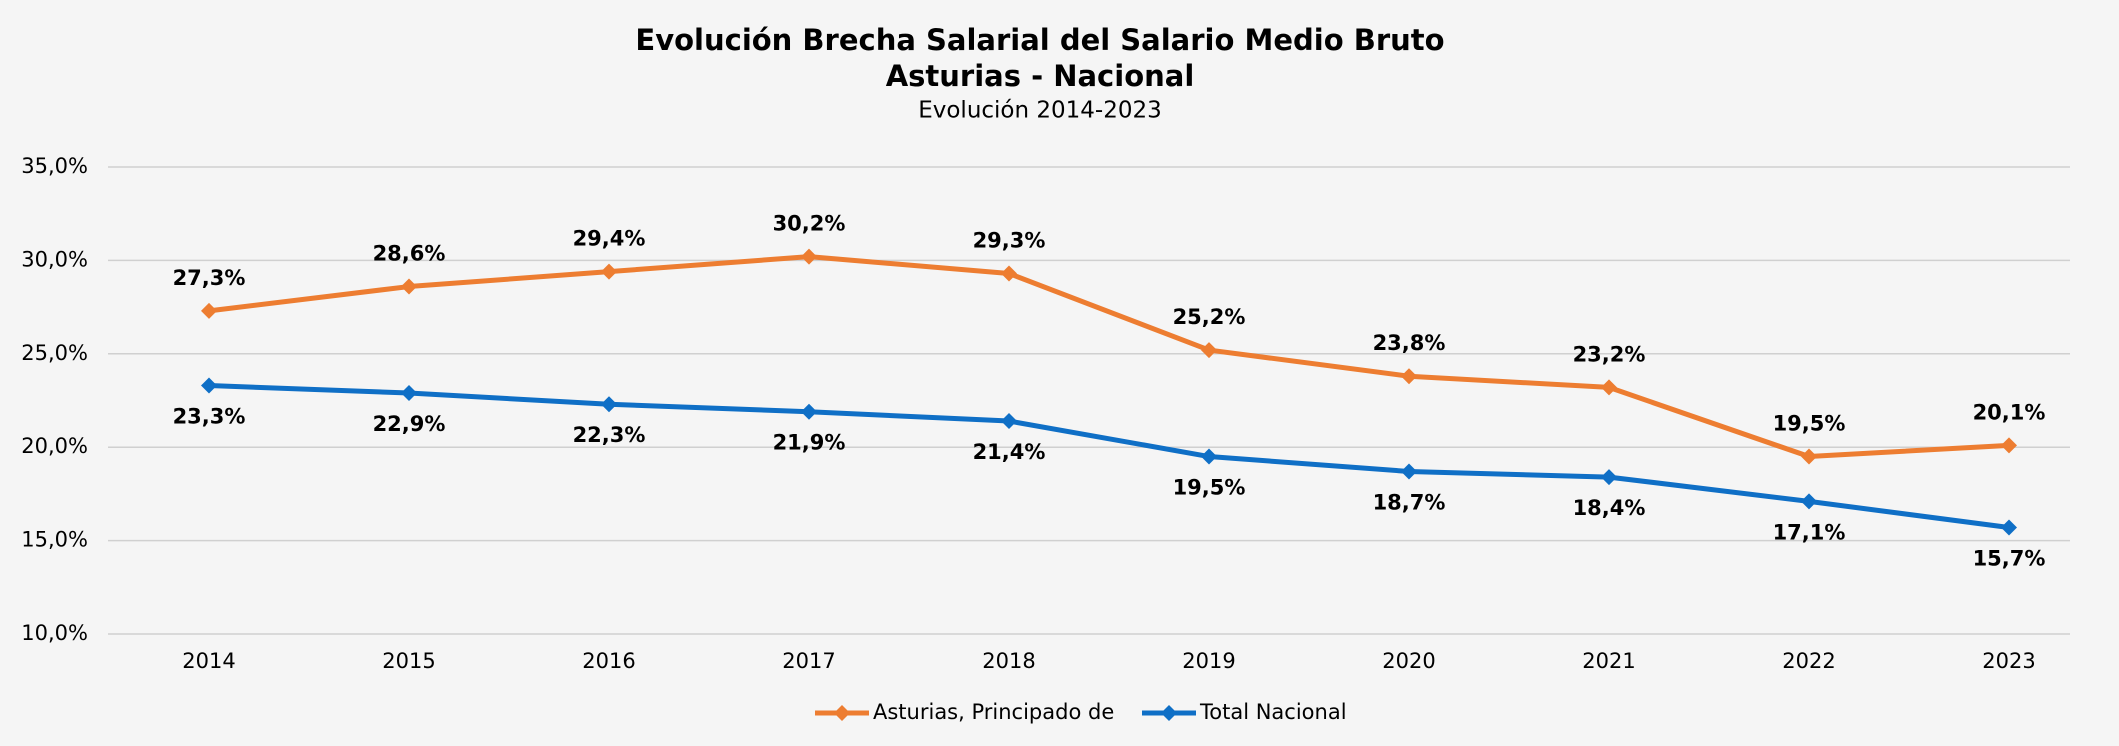  Describe the element at coordinates (409, 254) in the screenshot. I see `data-label: 28,6%` at that location.